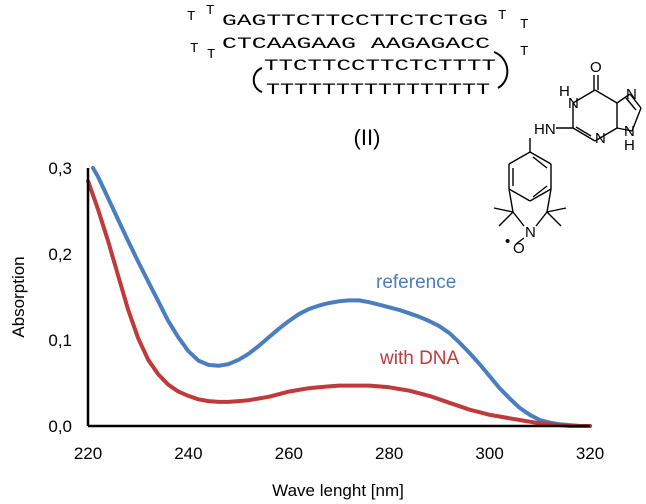 The height and width of the screenshot is (504, 646). What do you see at coordinates (60, 254) in the screenshot?
I see `y-tick-label: 0,2` at bounding box center [60, 254].